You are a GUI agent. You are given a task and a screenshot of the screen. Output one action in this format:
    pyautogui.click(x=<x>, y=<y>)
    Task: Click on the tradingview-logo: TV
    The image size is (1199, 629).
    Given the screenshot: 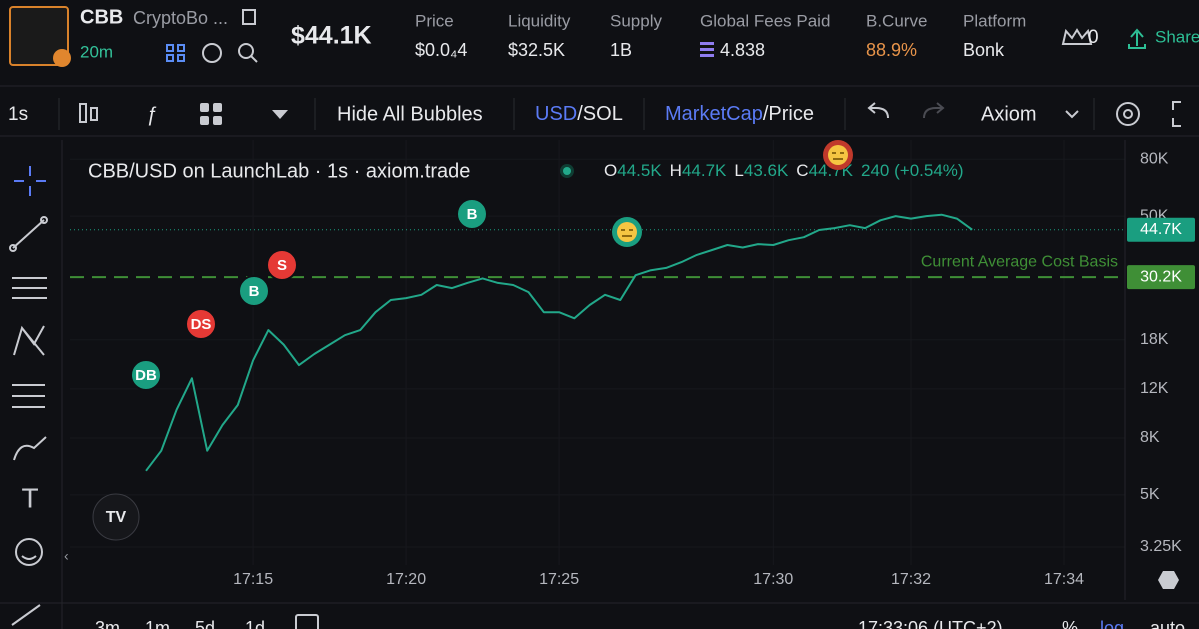 What is the action you would take?
    pyautogui.click(x=116, y=517)
    